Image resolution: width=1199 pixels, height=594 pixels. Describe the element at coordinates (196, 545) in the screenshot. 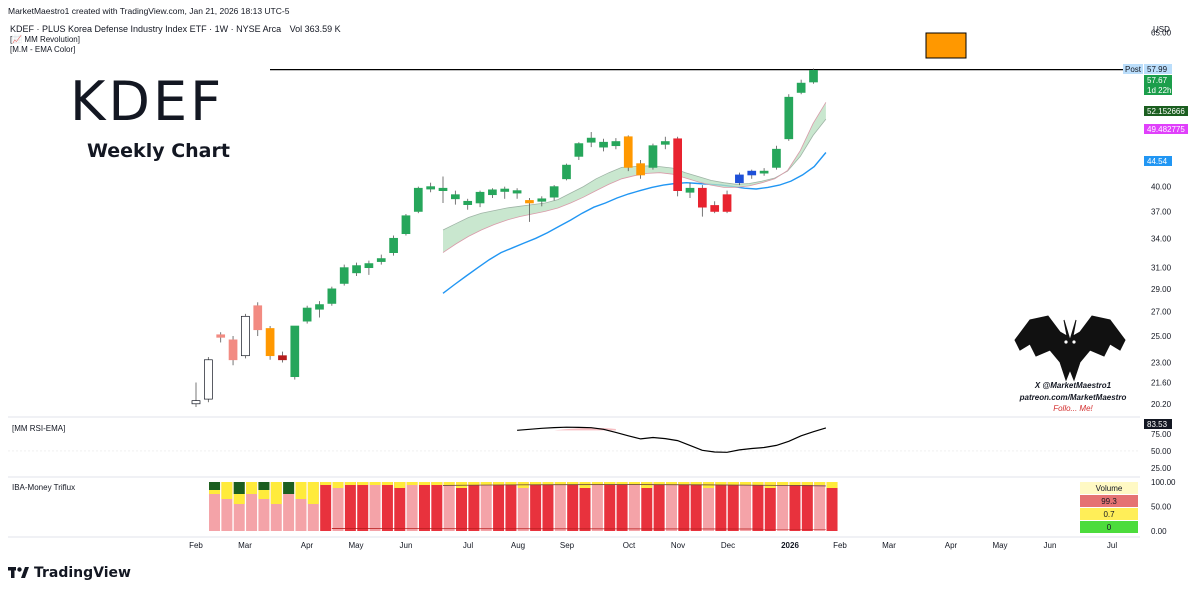

I see `time-axis-tick: Feb` at that location.